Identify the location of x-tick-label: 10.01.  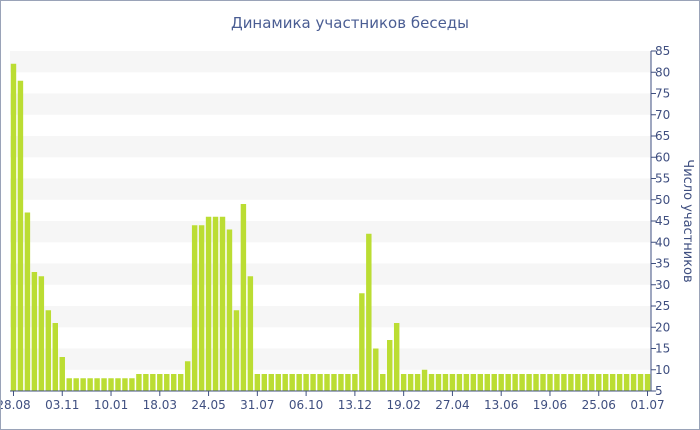
(111, 405).